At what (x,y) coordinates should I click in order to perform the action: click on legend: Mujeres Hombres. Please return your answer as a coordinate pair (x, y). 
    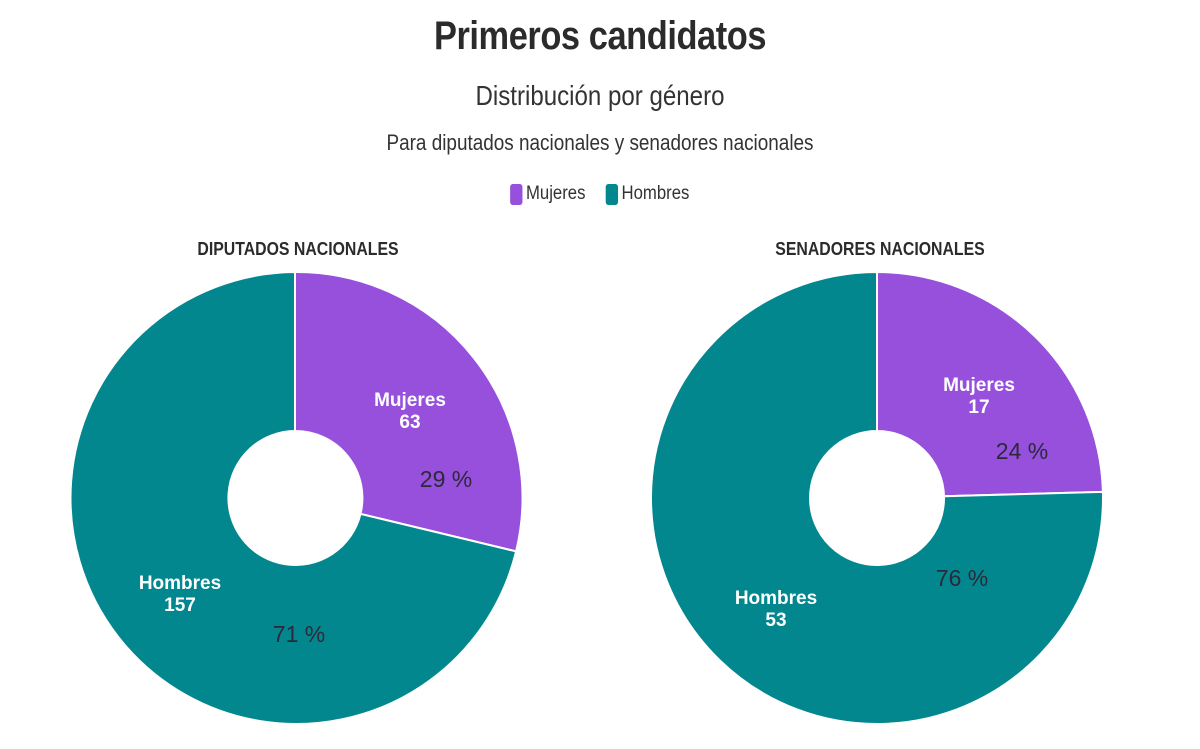
    Looking at the image, I should click on (600, 194).